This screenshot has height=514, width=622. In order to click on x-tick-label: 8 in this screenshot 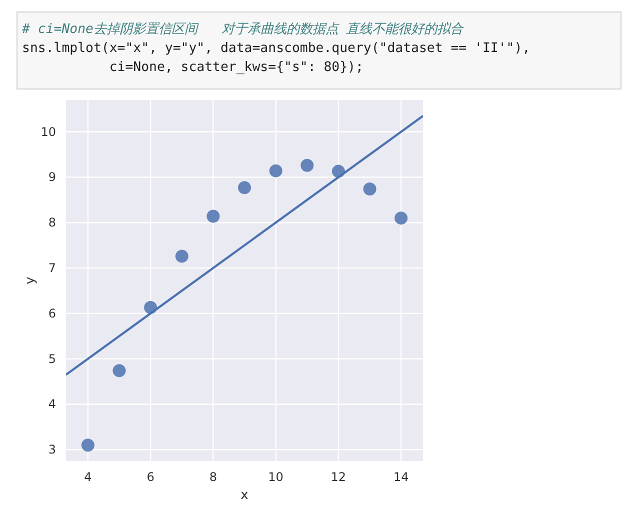, I will do `click(213, 477)`.